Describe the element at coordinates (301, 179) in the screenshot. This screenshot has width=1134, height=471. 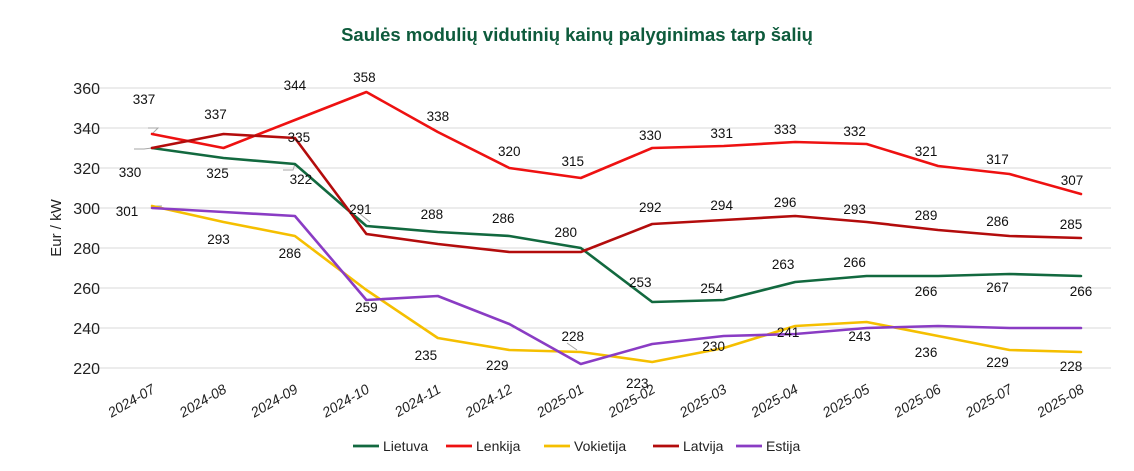
I see `data-label-lietuva: 322` at that location.